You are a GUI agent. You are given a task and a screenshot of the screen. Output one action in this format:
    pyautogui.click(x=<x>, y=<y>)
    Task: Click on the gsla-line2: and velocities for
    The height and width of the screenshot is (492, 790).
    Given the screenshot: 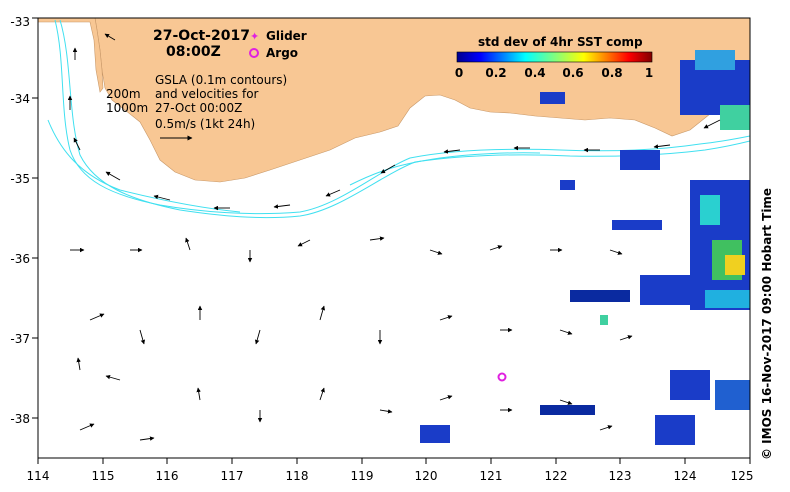 What is the action you would take?
    pyautogui.click(x=207, y=94)
    